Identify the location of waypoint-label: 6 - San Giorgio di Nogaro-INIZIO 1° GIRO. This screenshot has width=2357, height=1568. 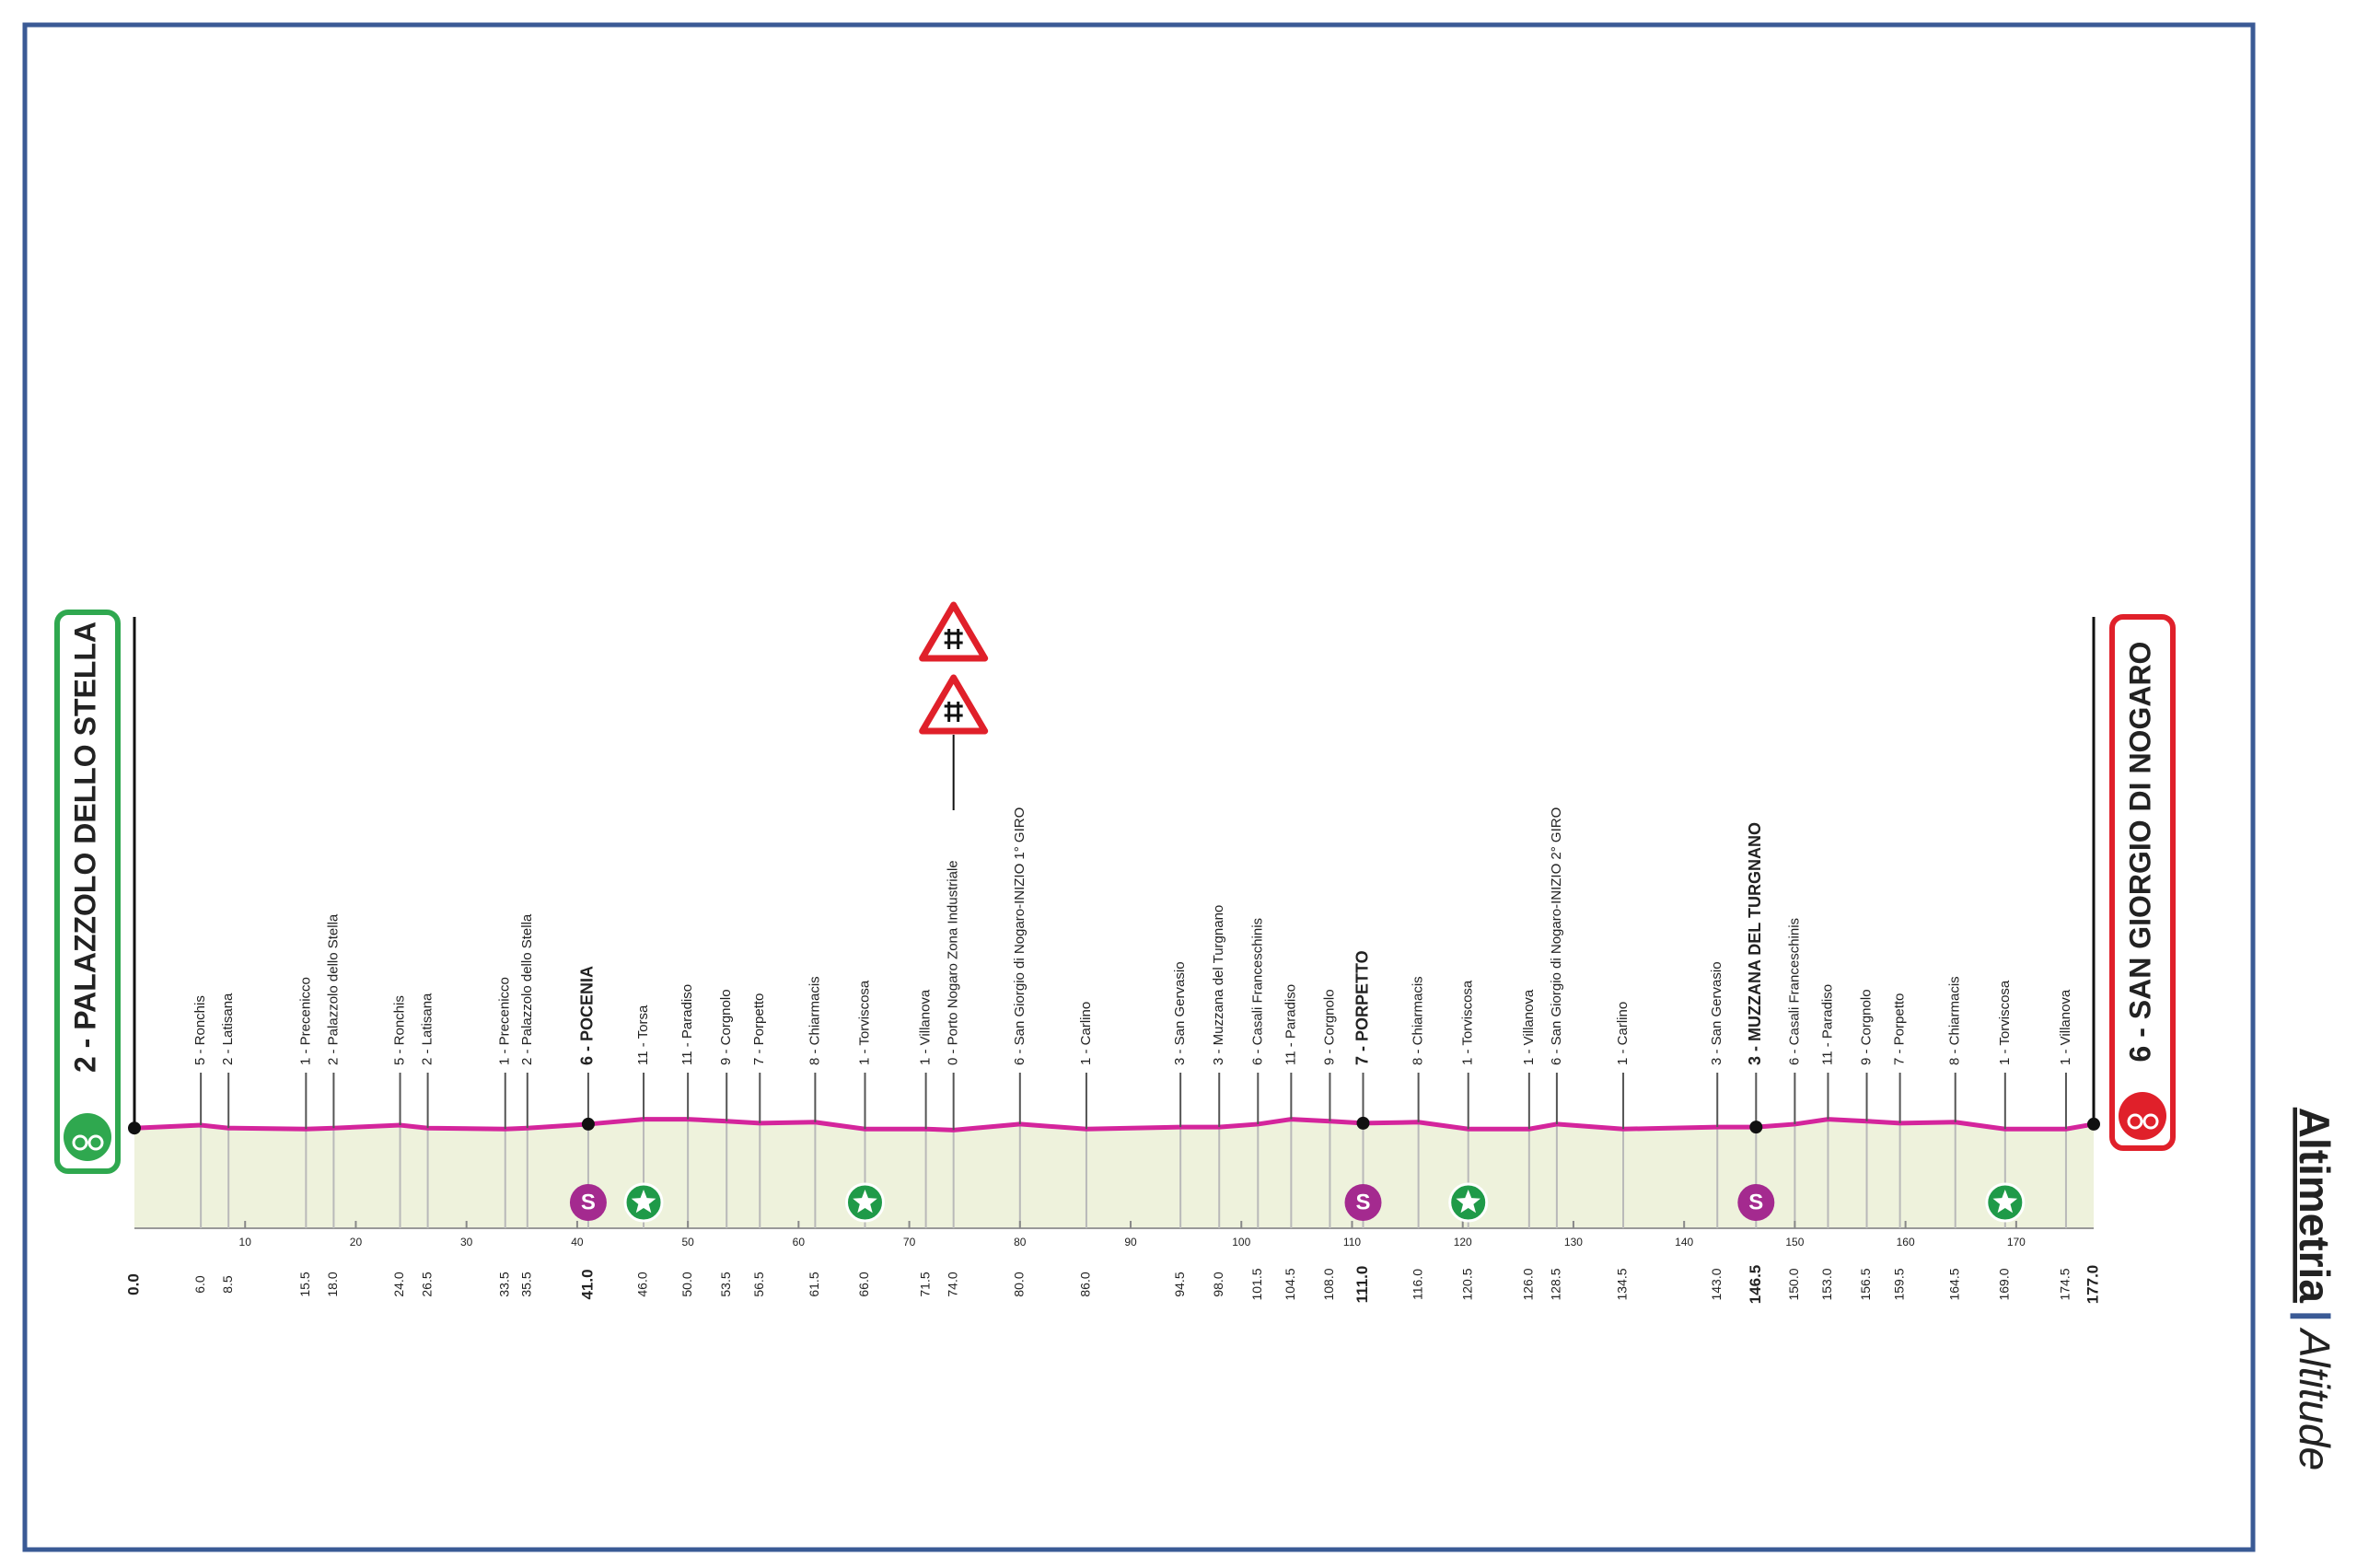
(1020, 936).